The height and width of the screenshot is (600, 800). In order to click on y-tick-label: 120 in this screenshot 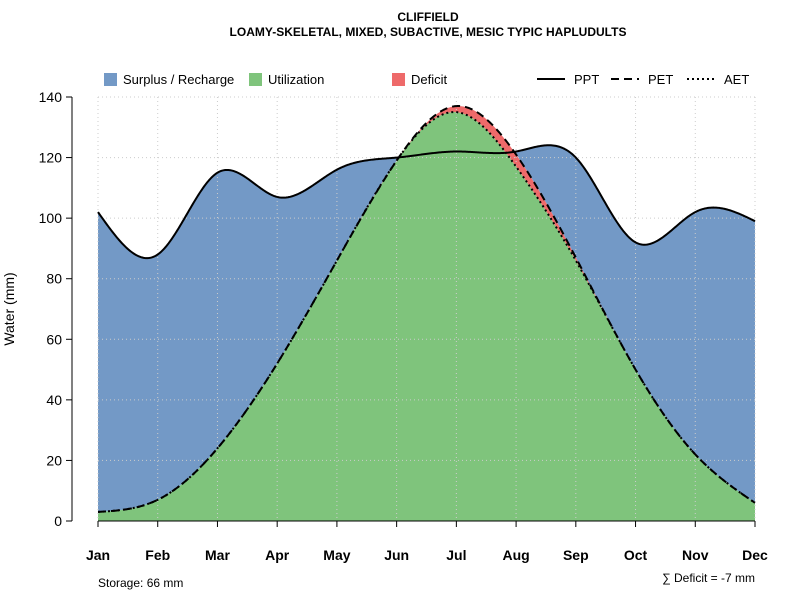, I will do `click(51, 158)`.